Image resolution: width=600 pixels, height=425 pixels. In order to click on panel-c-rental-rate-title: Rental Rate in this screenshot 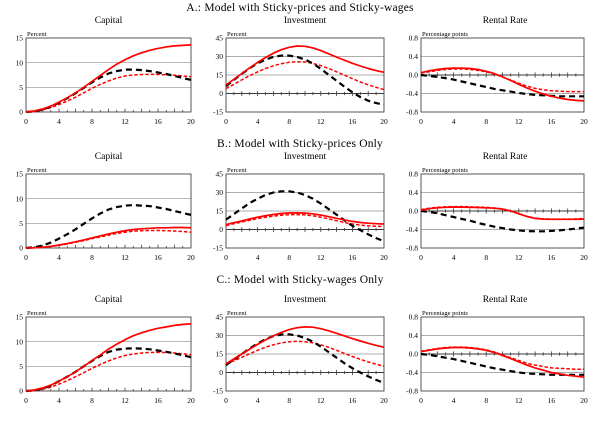, I will do `click(505, 300)`.